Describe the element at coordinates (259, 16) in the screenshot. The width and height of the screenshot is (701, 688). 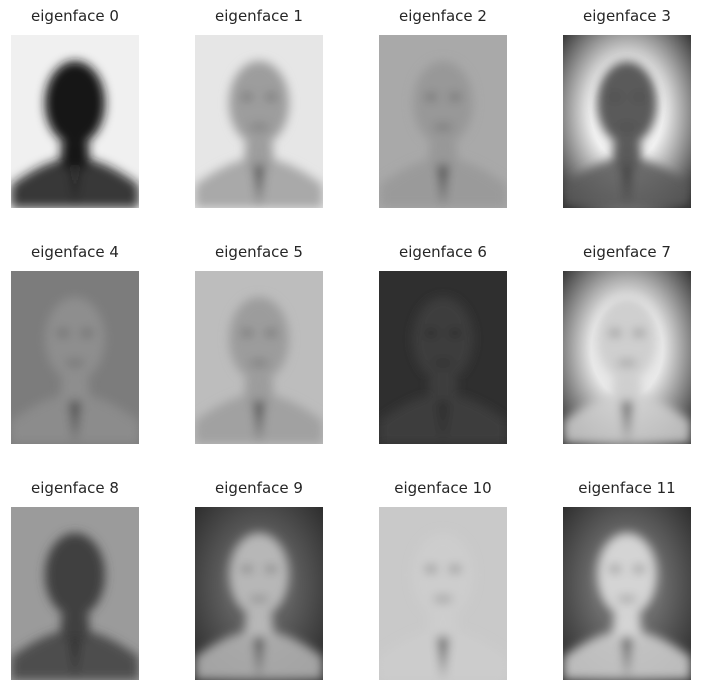
I see `eigenface-title: eigenface 1` at that location.